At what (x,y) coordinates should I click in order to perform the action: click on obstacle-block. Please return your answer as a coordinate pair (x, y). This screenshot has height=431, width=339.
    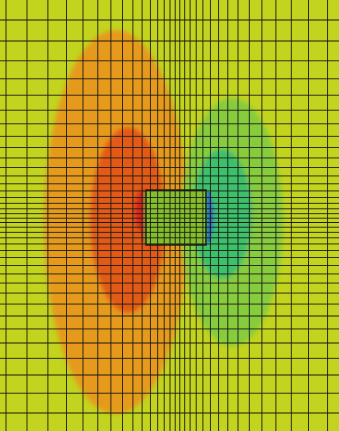
    Looking at the image, I should click on (176, 217).